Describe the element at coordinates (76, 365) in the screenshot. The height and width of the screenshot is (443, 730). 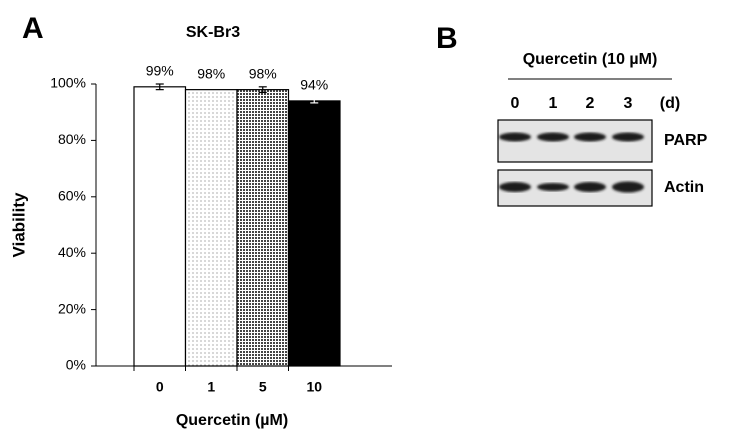
I see `y-tick-label: 0%` at that location.